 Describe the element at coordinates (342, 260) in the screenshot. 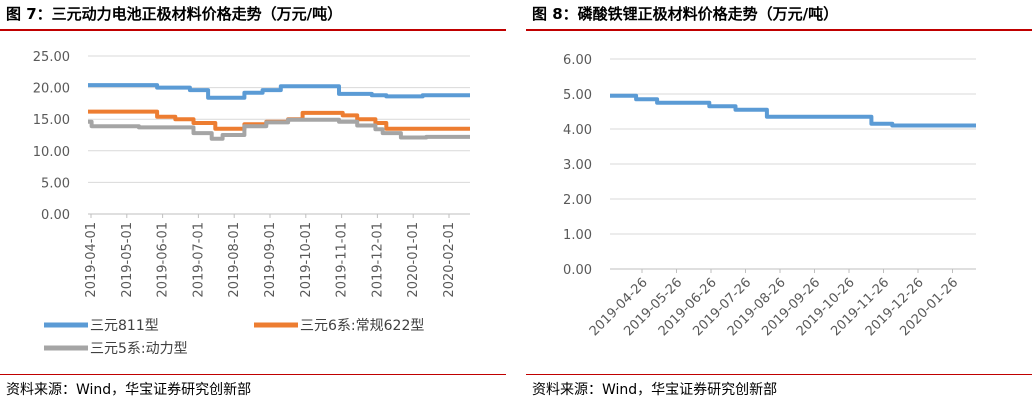

I see `x-tick-label: 2019-11-01` at that location.